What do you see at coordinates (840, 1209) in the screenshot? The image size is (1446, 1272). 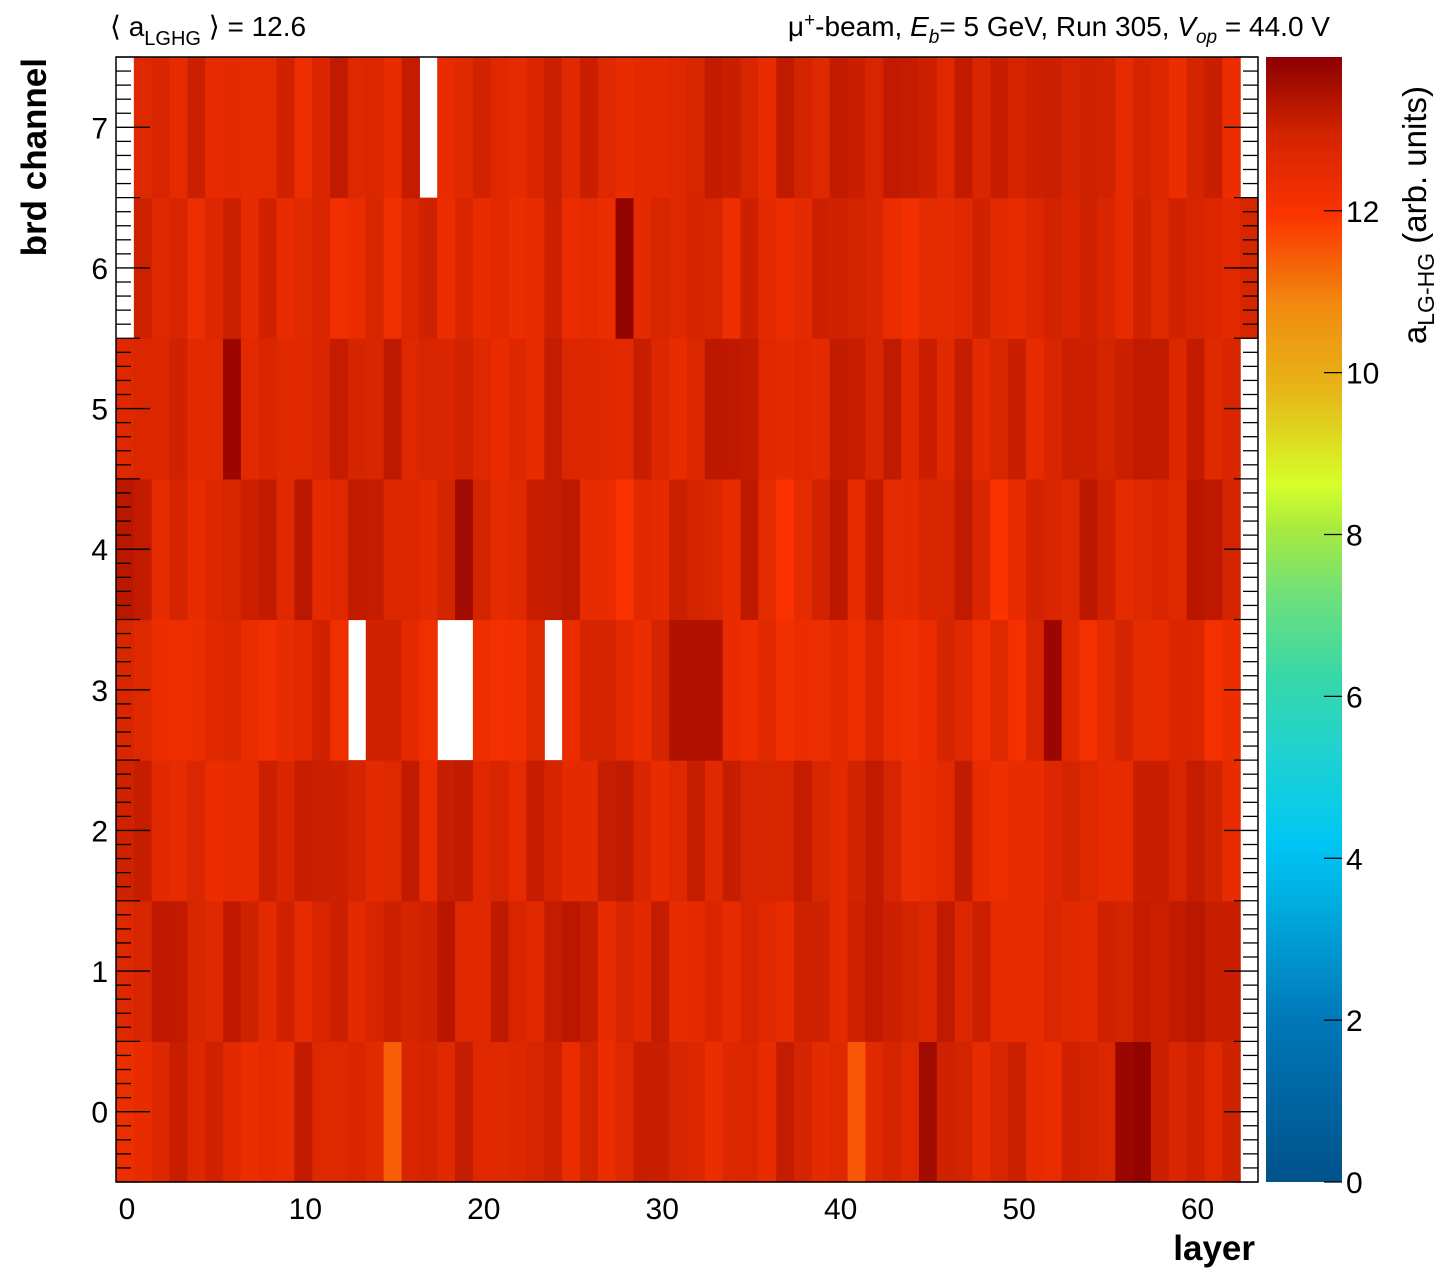 I see `x-tick-label: 40` at bounding box center [840, 1209].